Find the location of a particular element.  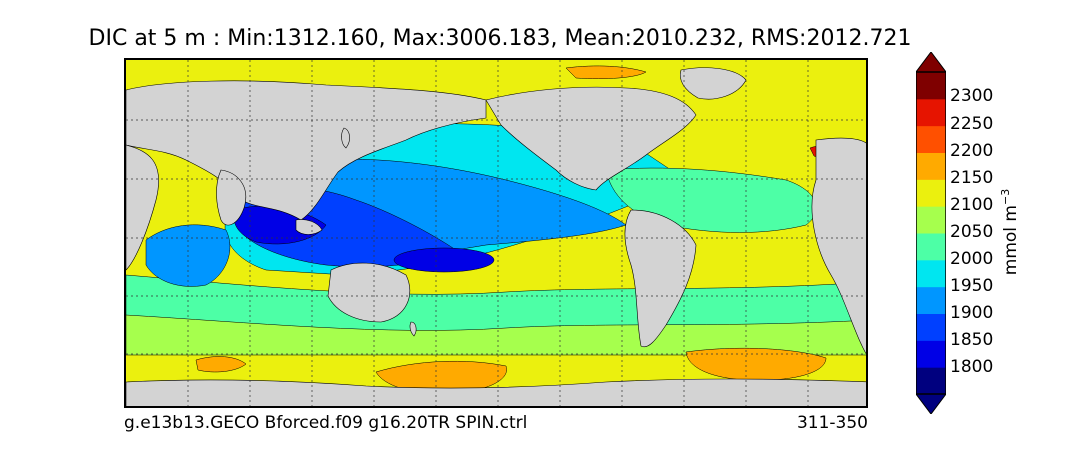

year-range-label: 311-350 is located at coordinates (832, 423).